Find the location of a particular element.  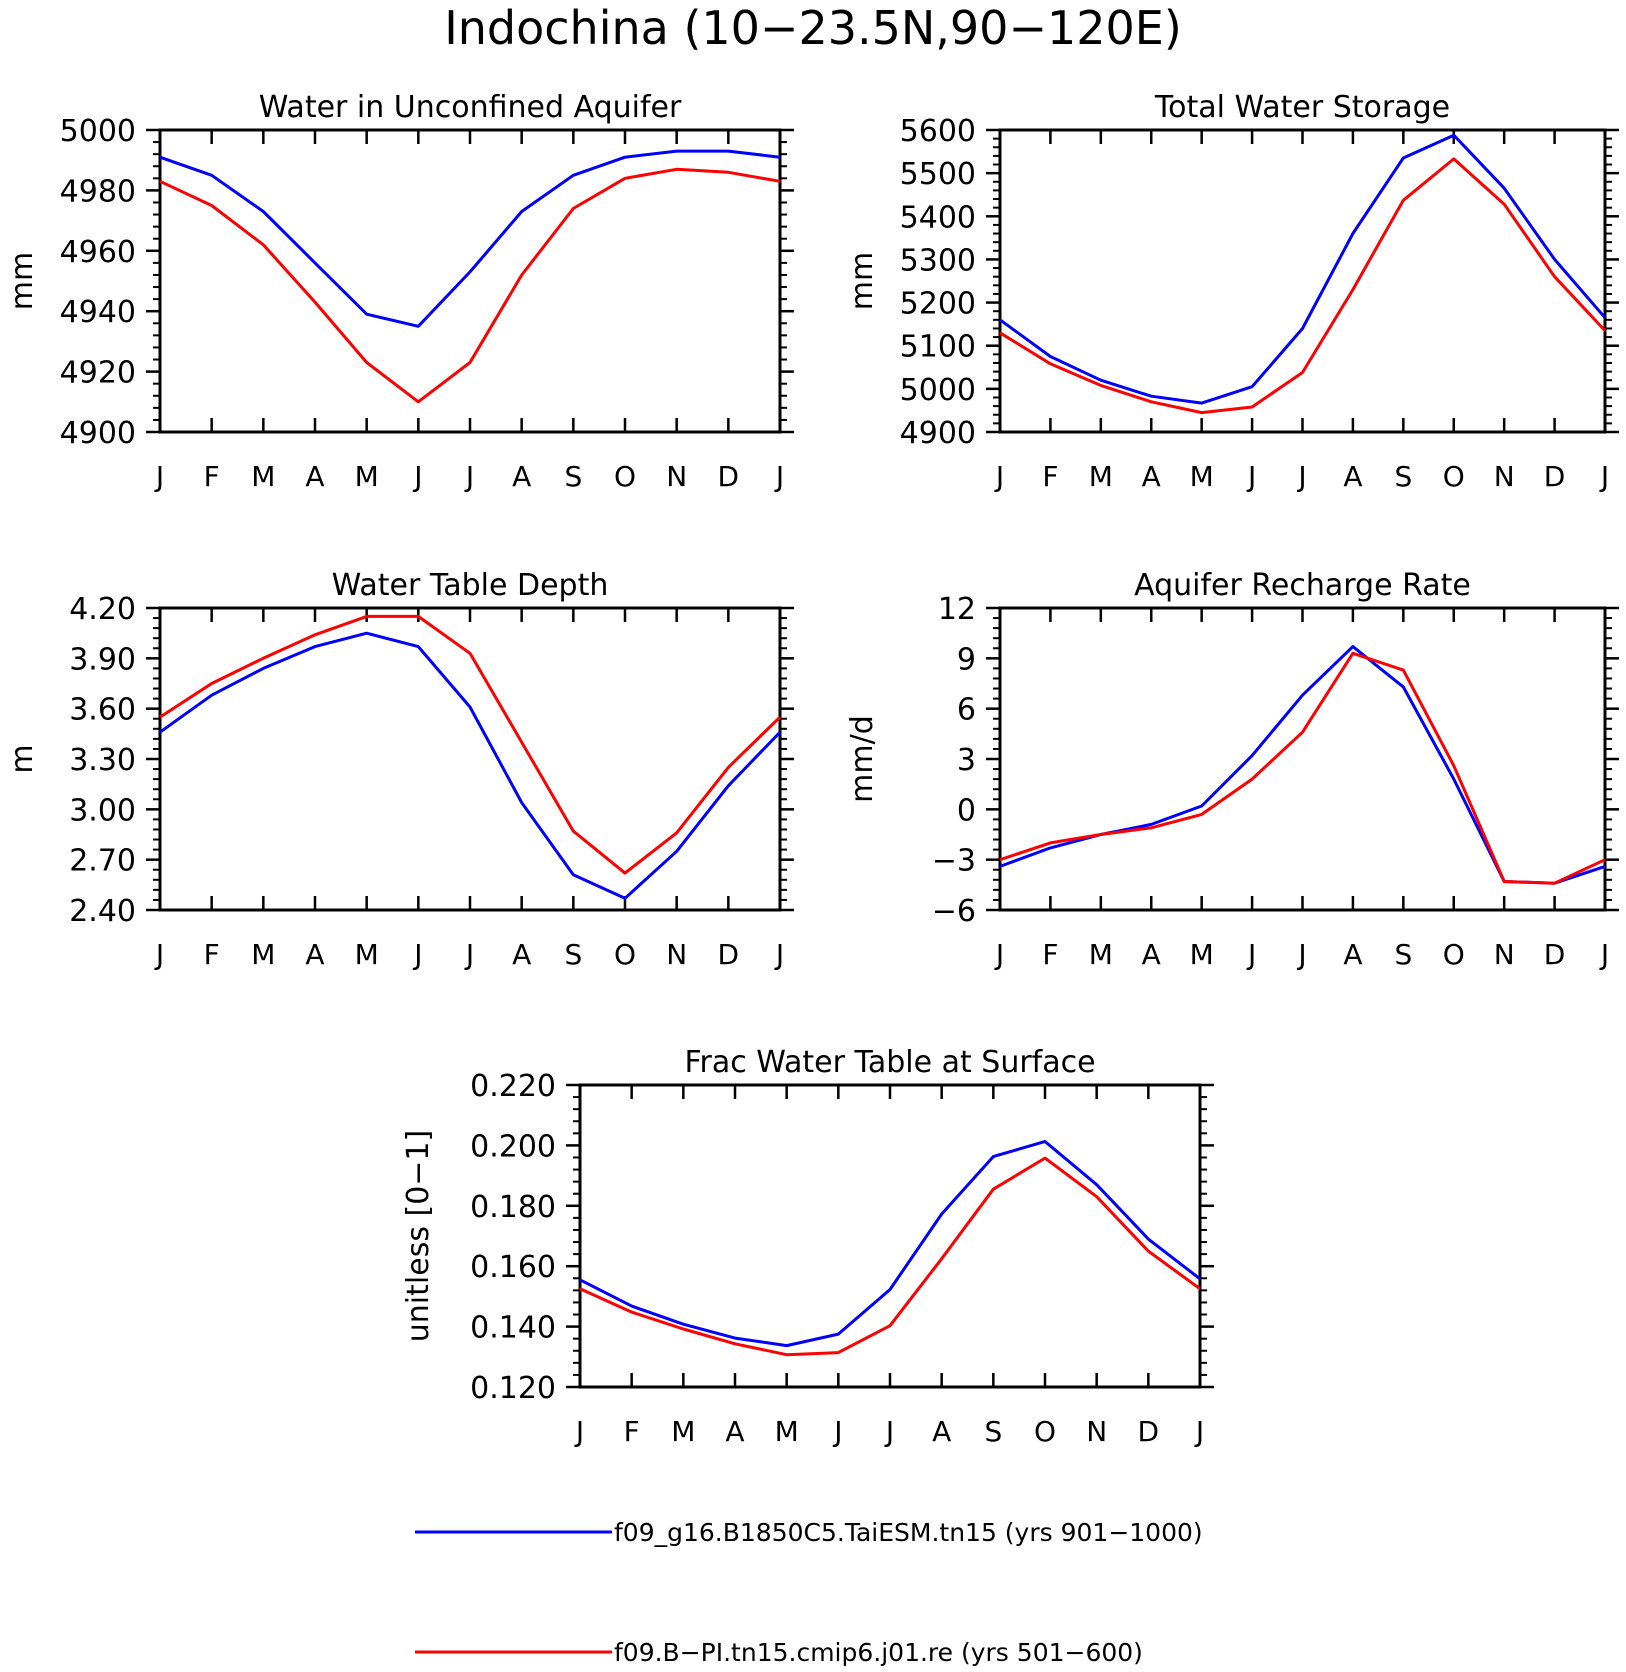

y-tick-label: 2.40 is located at coordinates (102, 911).